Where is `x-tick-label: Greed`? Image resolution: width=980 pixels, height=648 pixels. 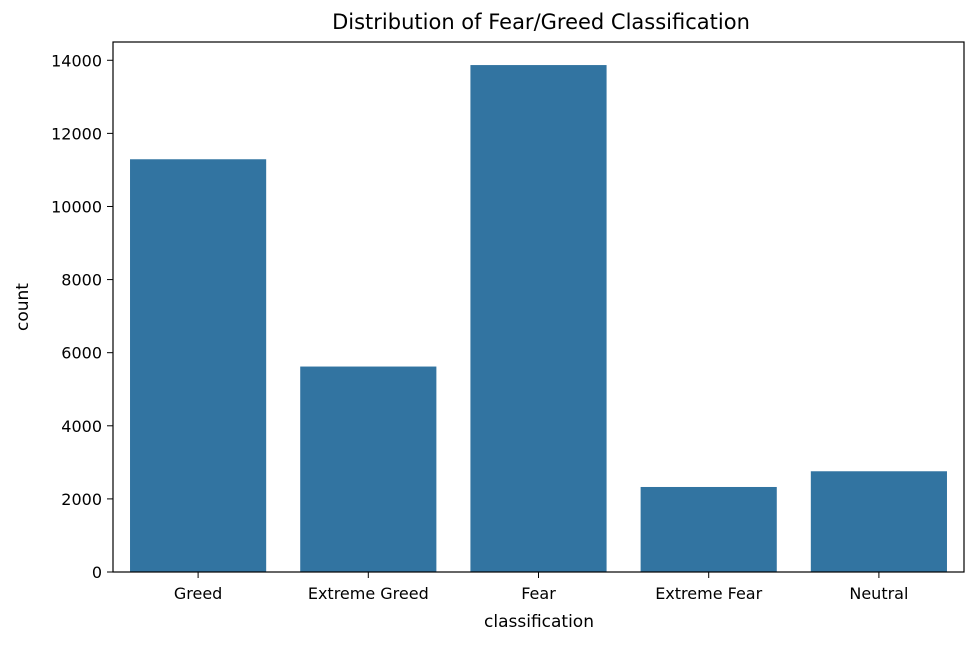 x-tick-label: Greed is located at coordinates (198, 593).